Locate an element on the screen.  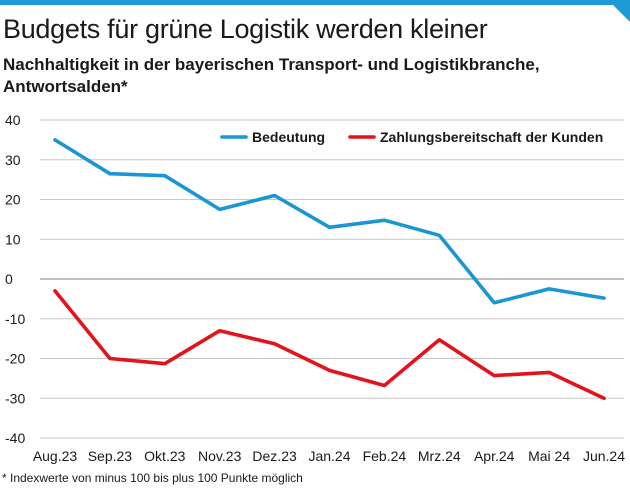
x-tick-label: Sep.23 is located at coordinates (110, 456).